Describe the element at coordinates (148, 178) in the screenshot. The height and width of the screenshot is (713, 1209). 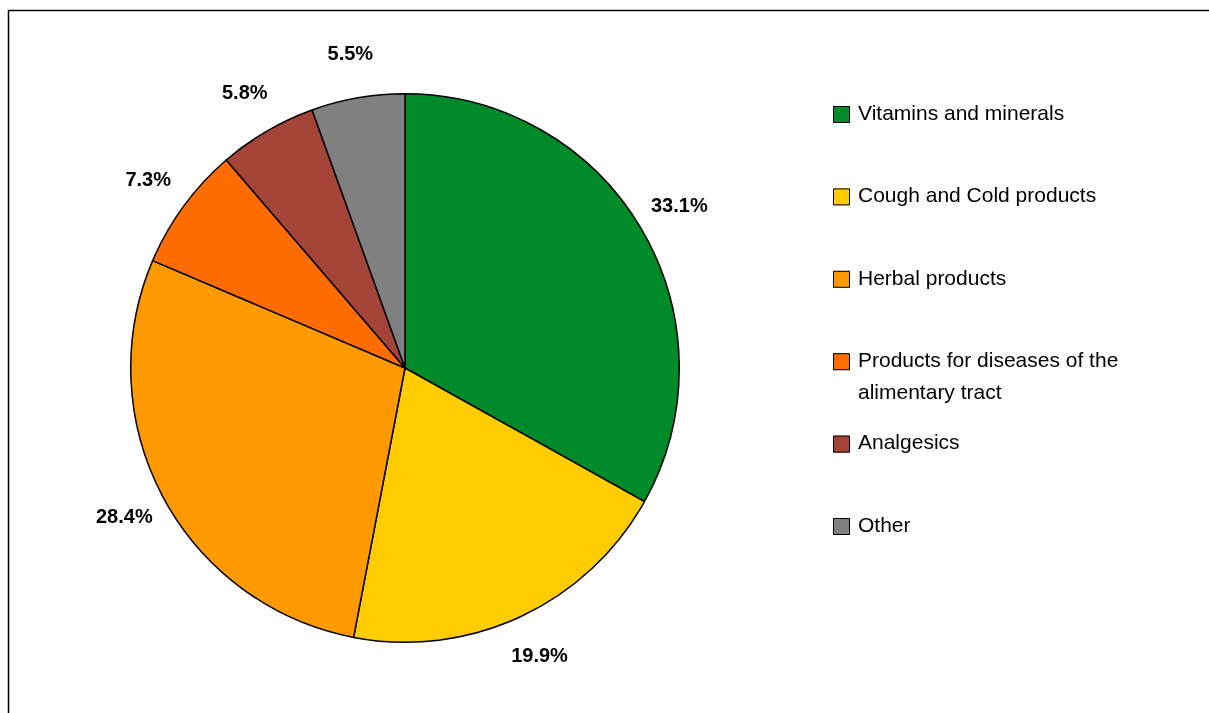
I see `data-label: 7.3%` at that location.